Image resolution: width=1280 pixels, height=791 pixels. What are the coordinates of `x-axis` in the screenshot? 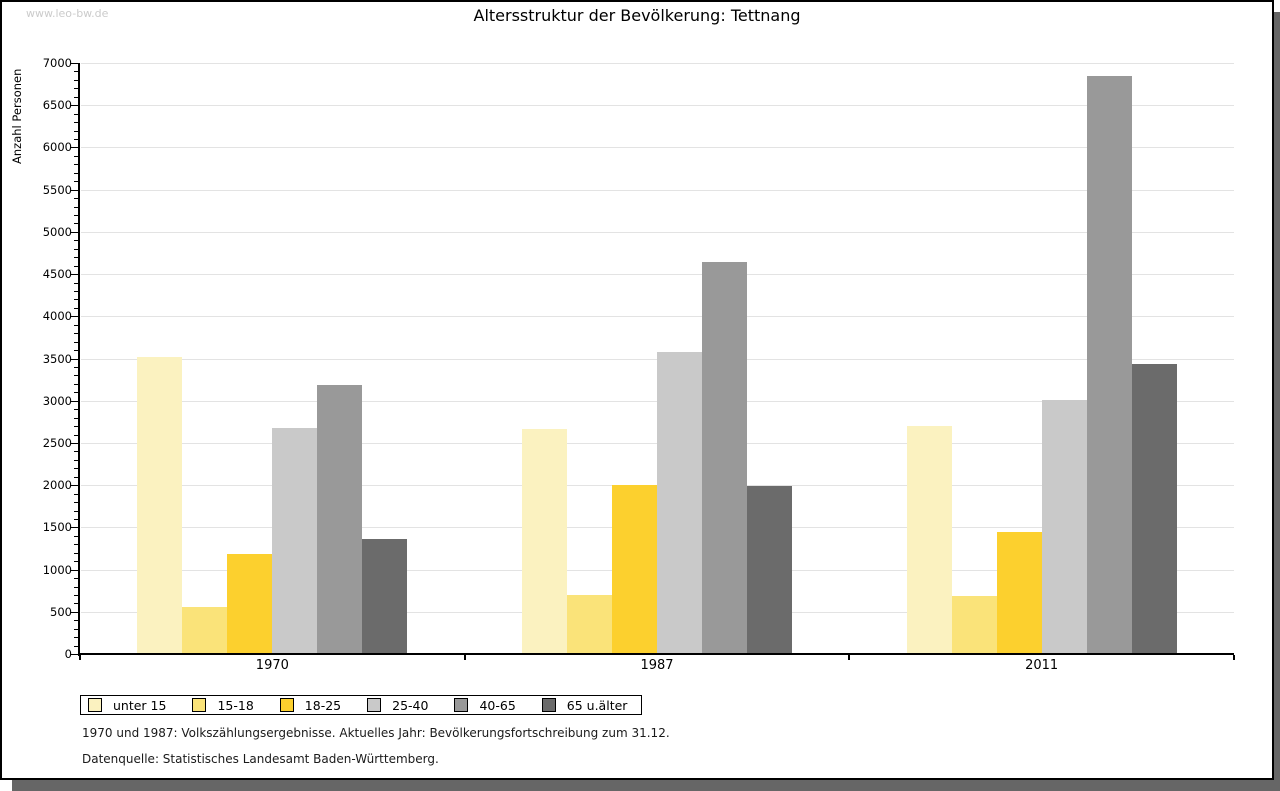 It's located at (656, 654).